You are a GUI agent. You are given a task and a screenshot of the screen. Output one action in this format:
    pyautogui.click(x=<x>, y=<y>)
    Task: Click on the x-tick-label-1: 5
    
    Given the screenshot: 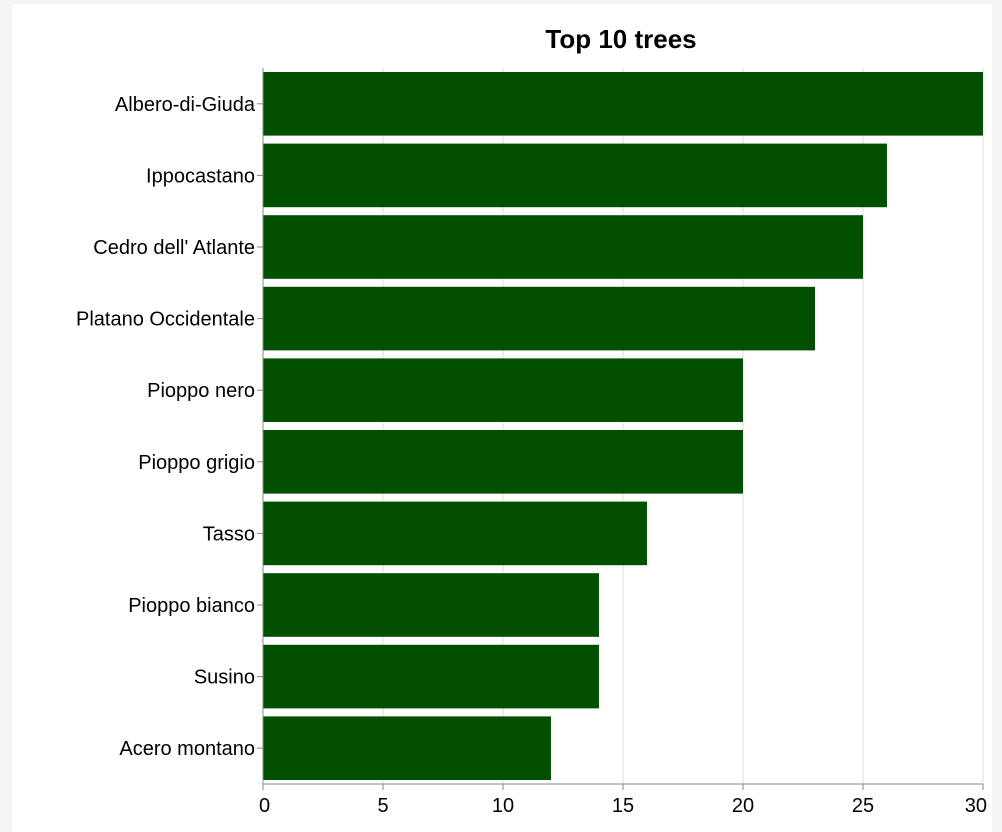 What is the action you would take?
    pyautogui.click(x=382, y=806)
    